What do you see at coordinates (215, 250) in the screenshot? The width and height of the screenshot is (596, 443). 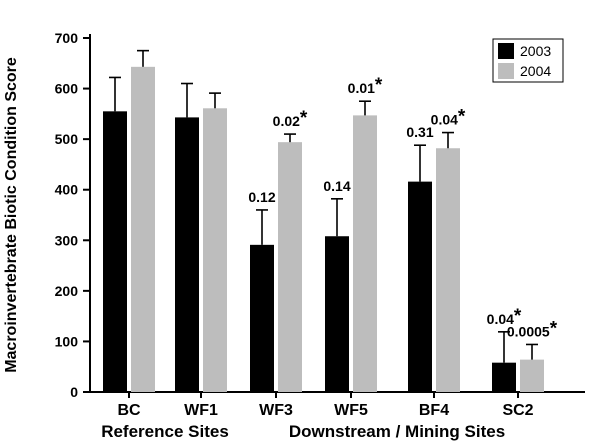 I see `bar-2004-WF1` at bounding box center [215, 250].